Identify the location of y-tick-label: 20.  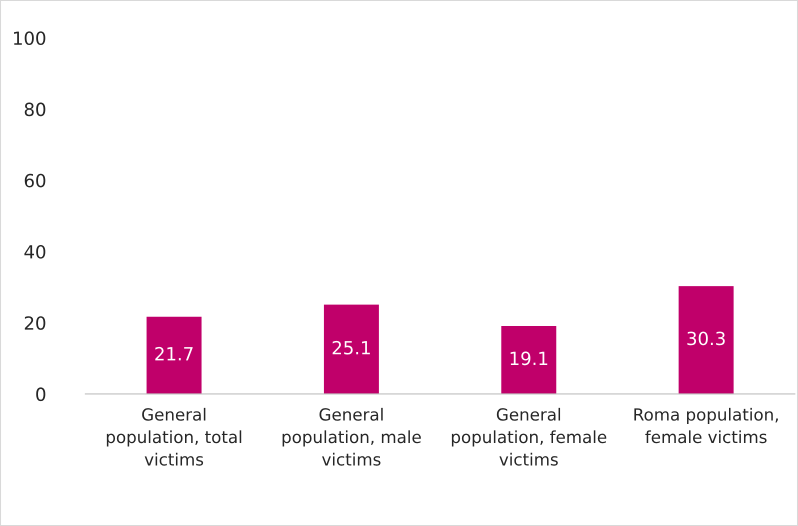
(35, 323).